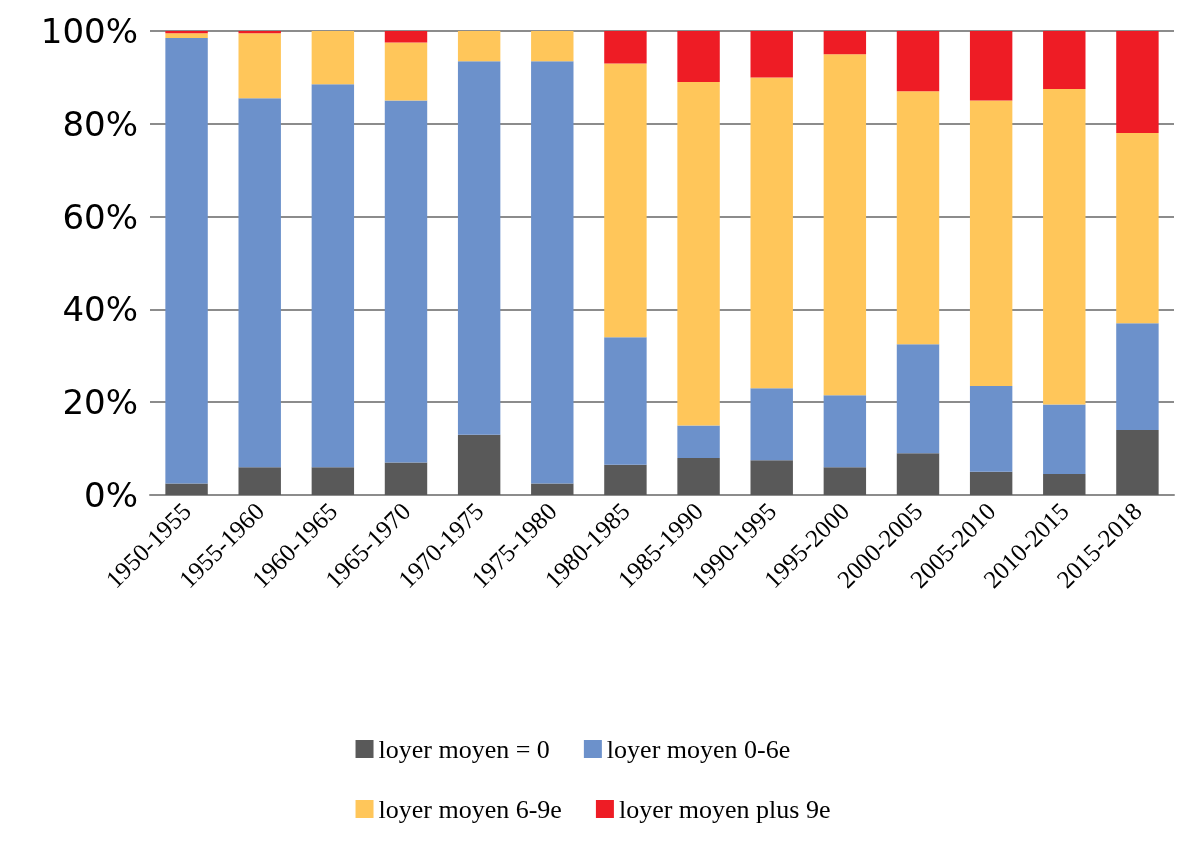 This screenshot has height=845, width=1186. What do you see at coordinates (100, 402) in the screenshot?
I see `y-tick-label: 20%` at bounding box center [100, 402].